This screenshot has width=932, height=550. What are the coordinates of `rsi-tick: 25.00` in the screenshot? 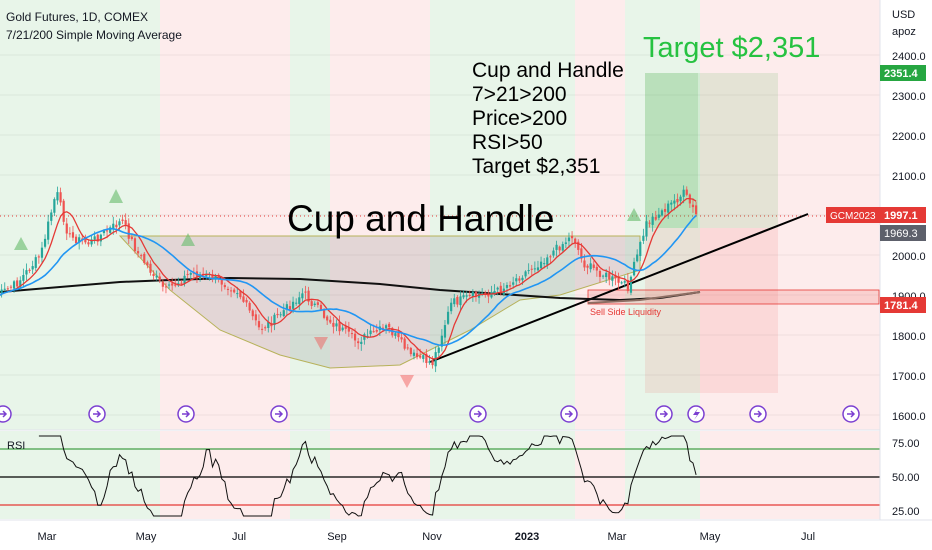 It's located at (906, 512).